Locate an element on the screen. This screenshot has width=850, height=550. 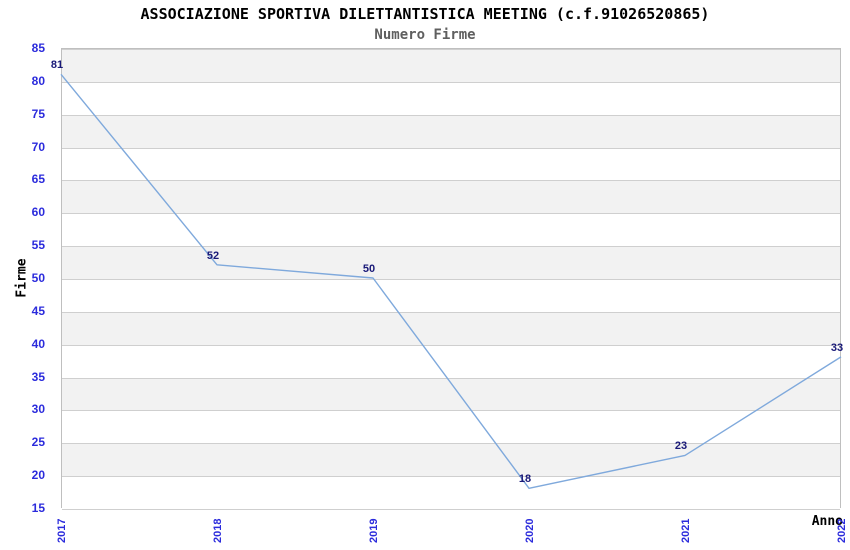
point-label: 18 is located at coordinates (525, 479).